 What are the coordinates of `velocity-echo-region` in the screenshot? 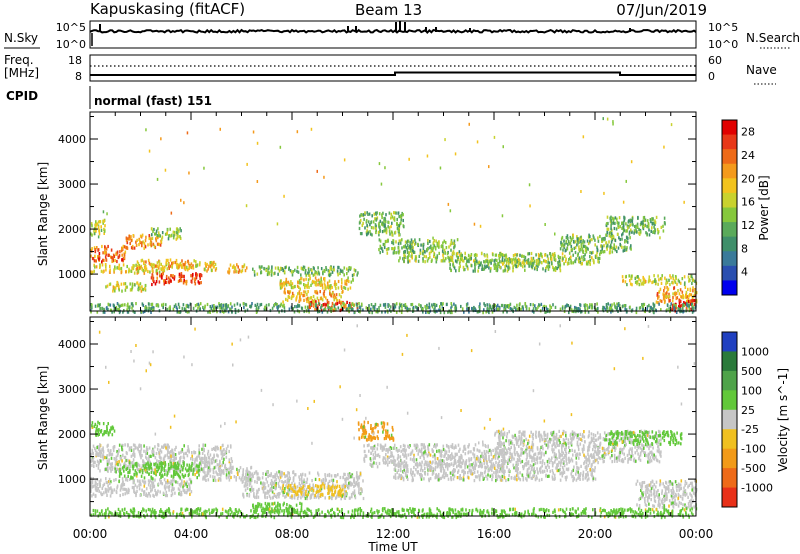 It's located at (303, 485).